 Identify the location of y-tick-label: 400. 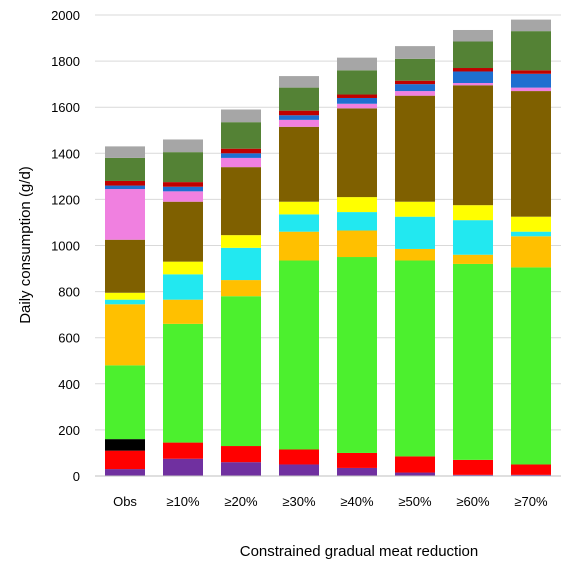
(69, 384).